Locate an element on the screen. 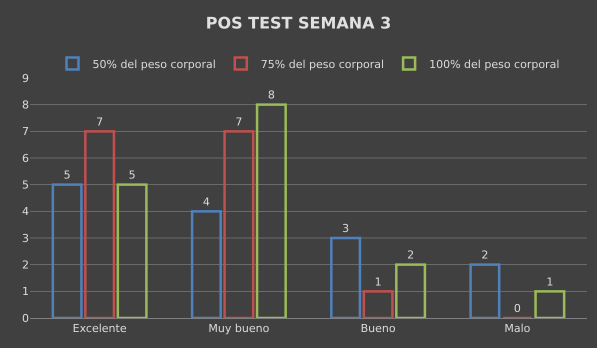 Image resolution: width=597 pixels, height=348 pixels. y-tick-label: 2 is located at coordinates (25, 265).